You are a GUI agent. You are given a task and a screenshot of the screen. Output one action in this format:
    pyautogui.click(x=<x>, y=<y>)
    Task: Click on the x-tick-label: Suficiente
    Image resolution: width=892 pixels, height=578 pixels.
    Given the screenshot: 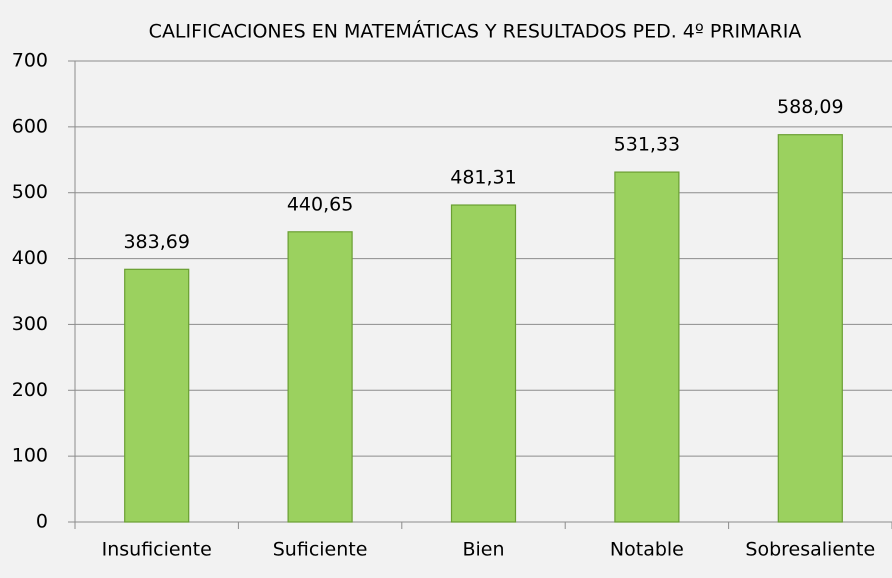 What is the action you would take?
    pyautogui.click(x=320, y=550)
    